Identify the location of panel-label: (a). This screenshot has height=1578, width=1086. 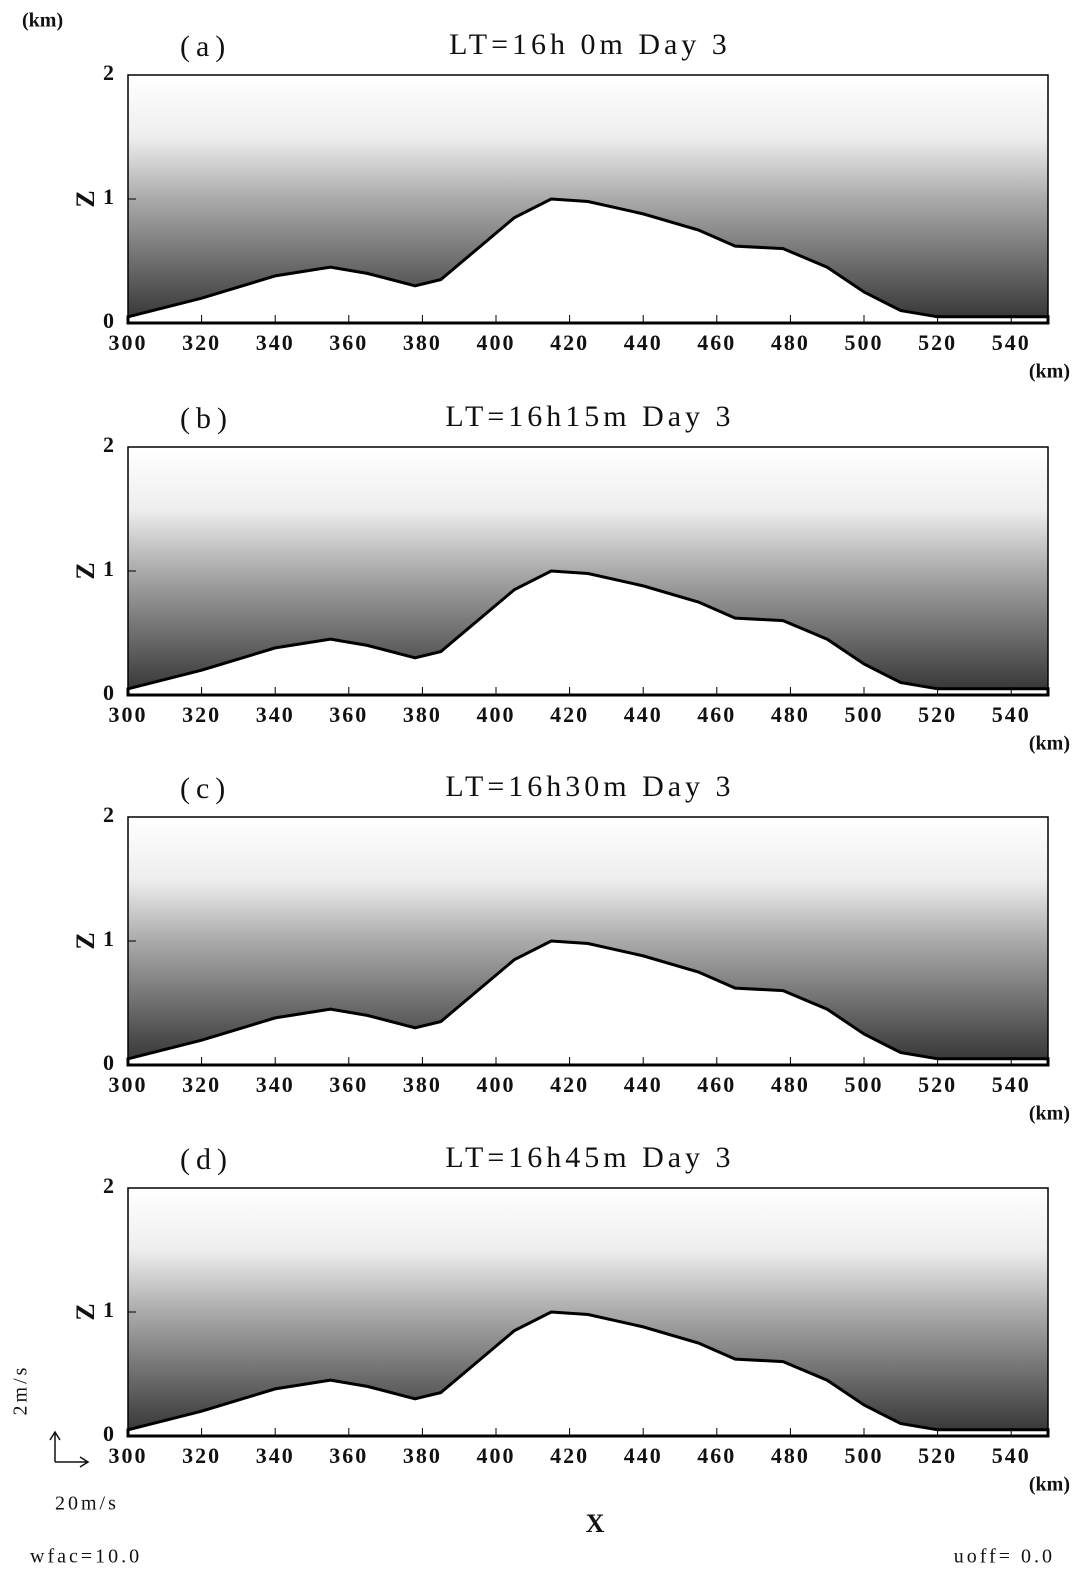
(205, 46).